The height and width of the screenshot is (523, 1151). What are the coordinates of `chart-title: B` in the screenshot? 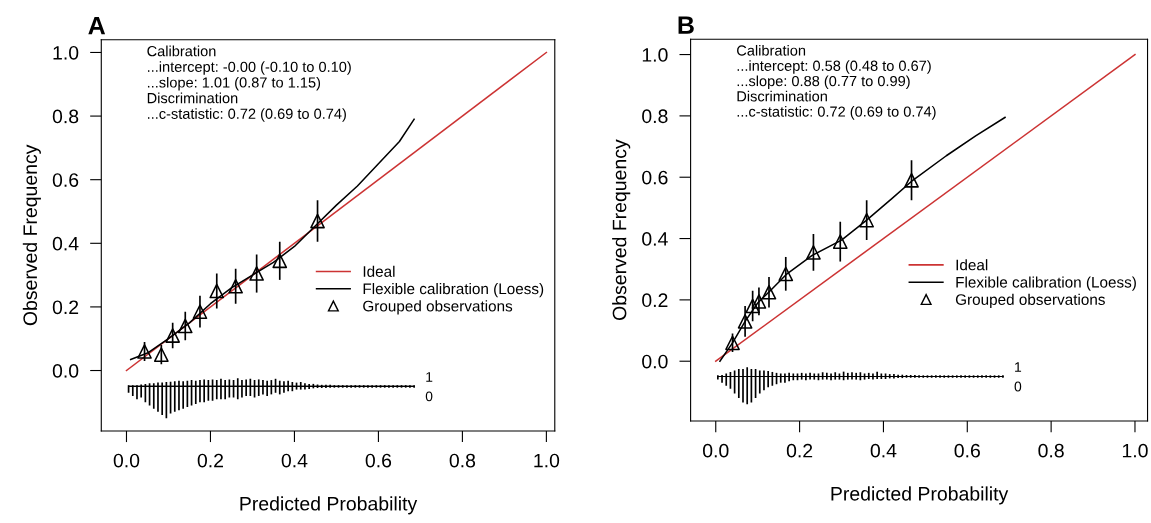 It's located at (686, 25).